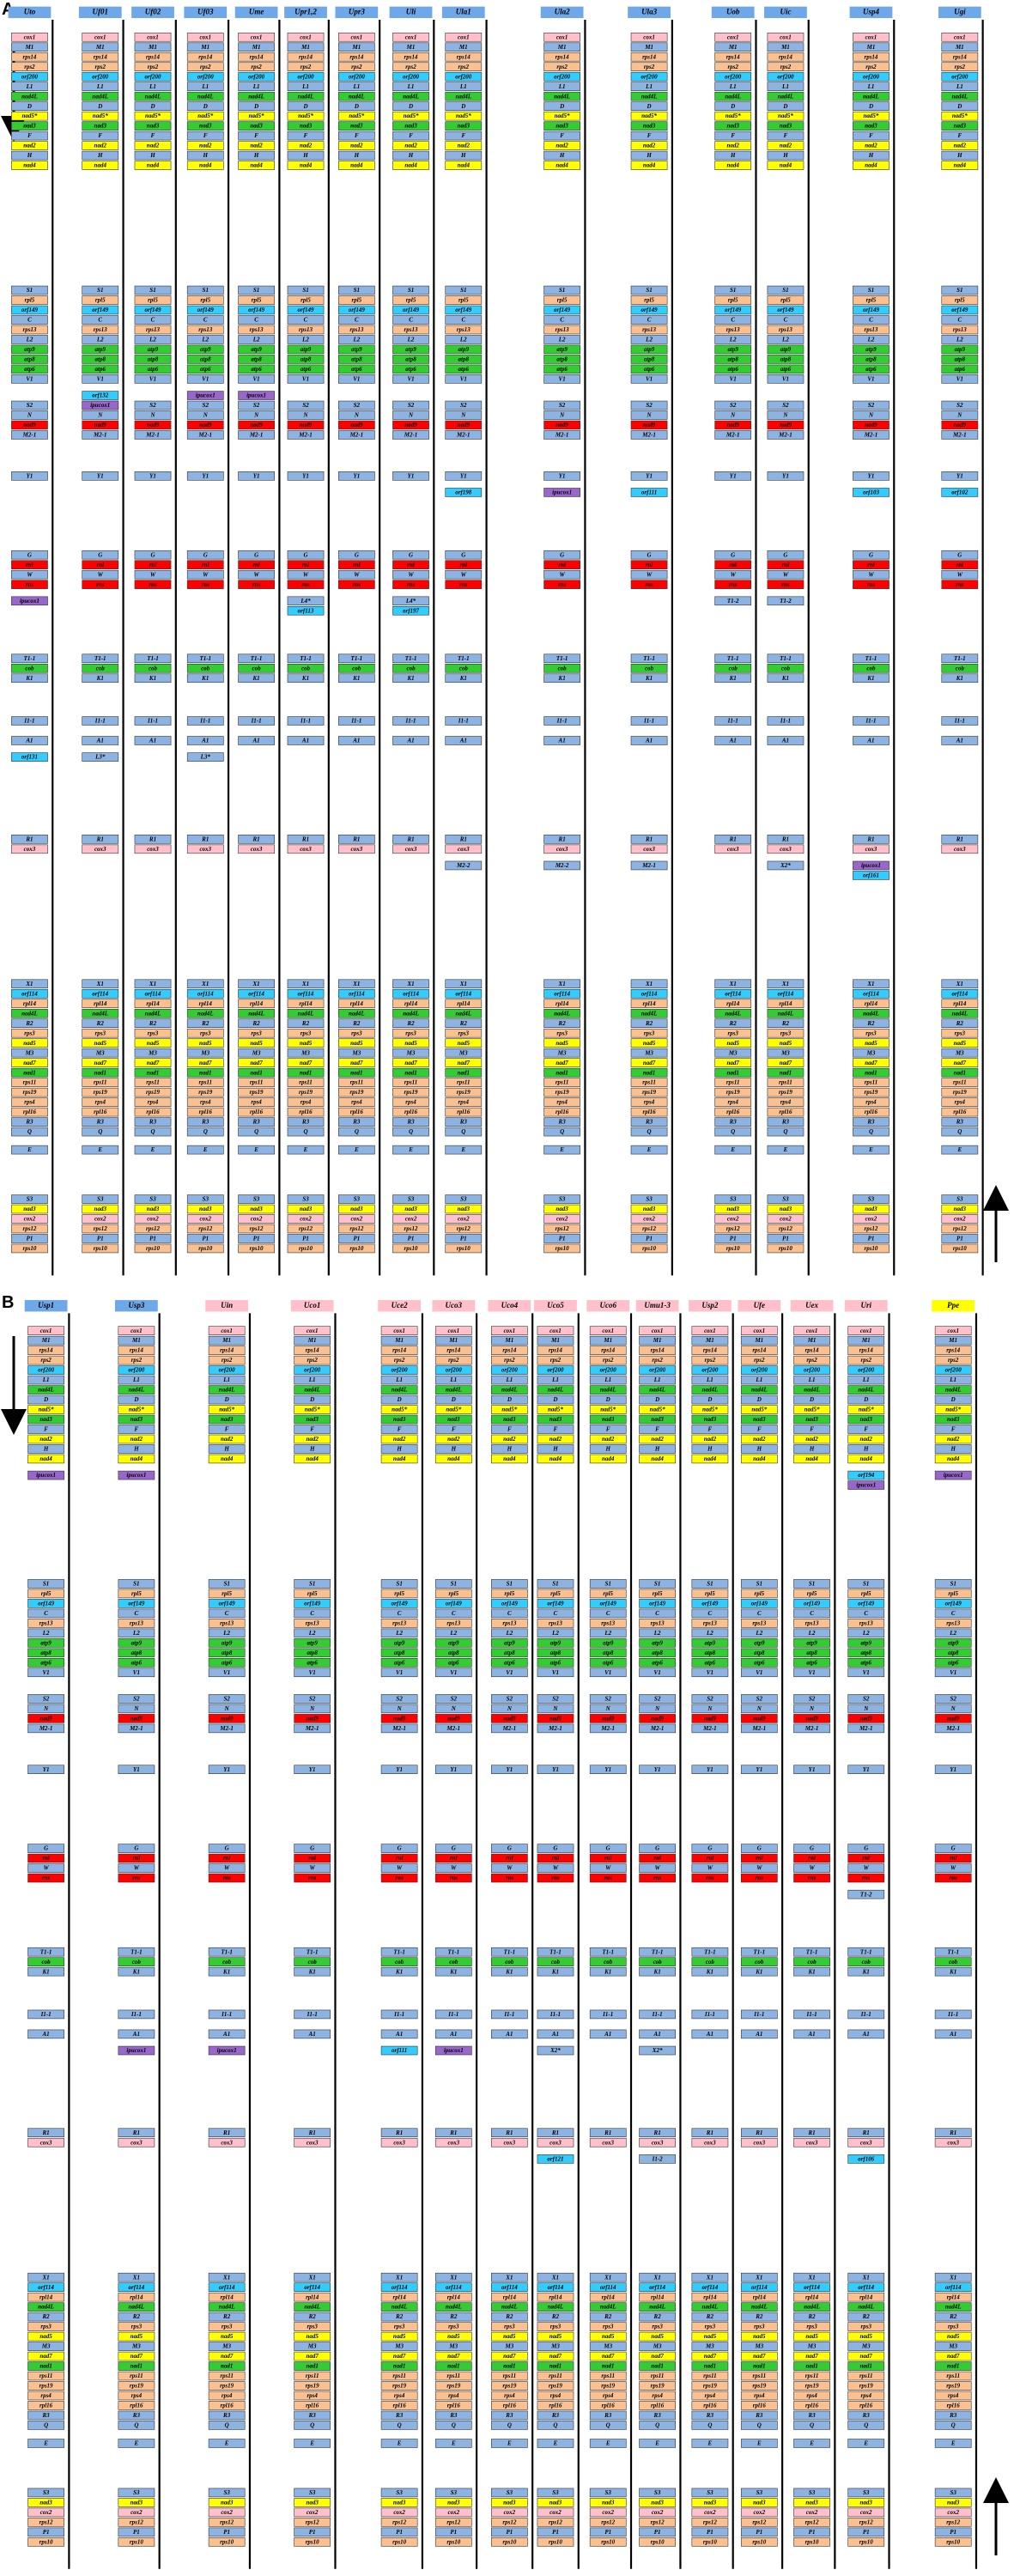 The height and width of the screenshot is (2576, 1014). What do you see at coordinates (137, 2307) in the screenshot?
I see `gene-block-label: nad4L` at bounding box center [137, 2307].